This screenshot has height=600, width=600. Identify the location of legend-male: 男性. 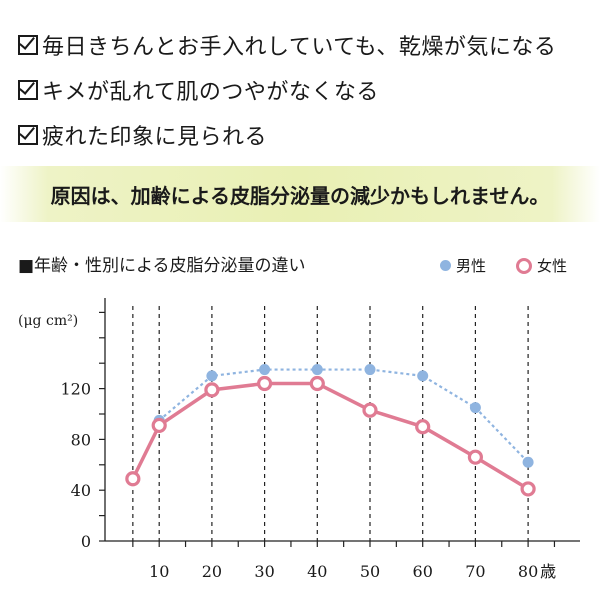
(463, 265).